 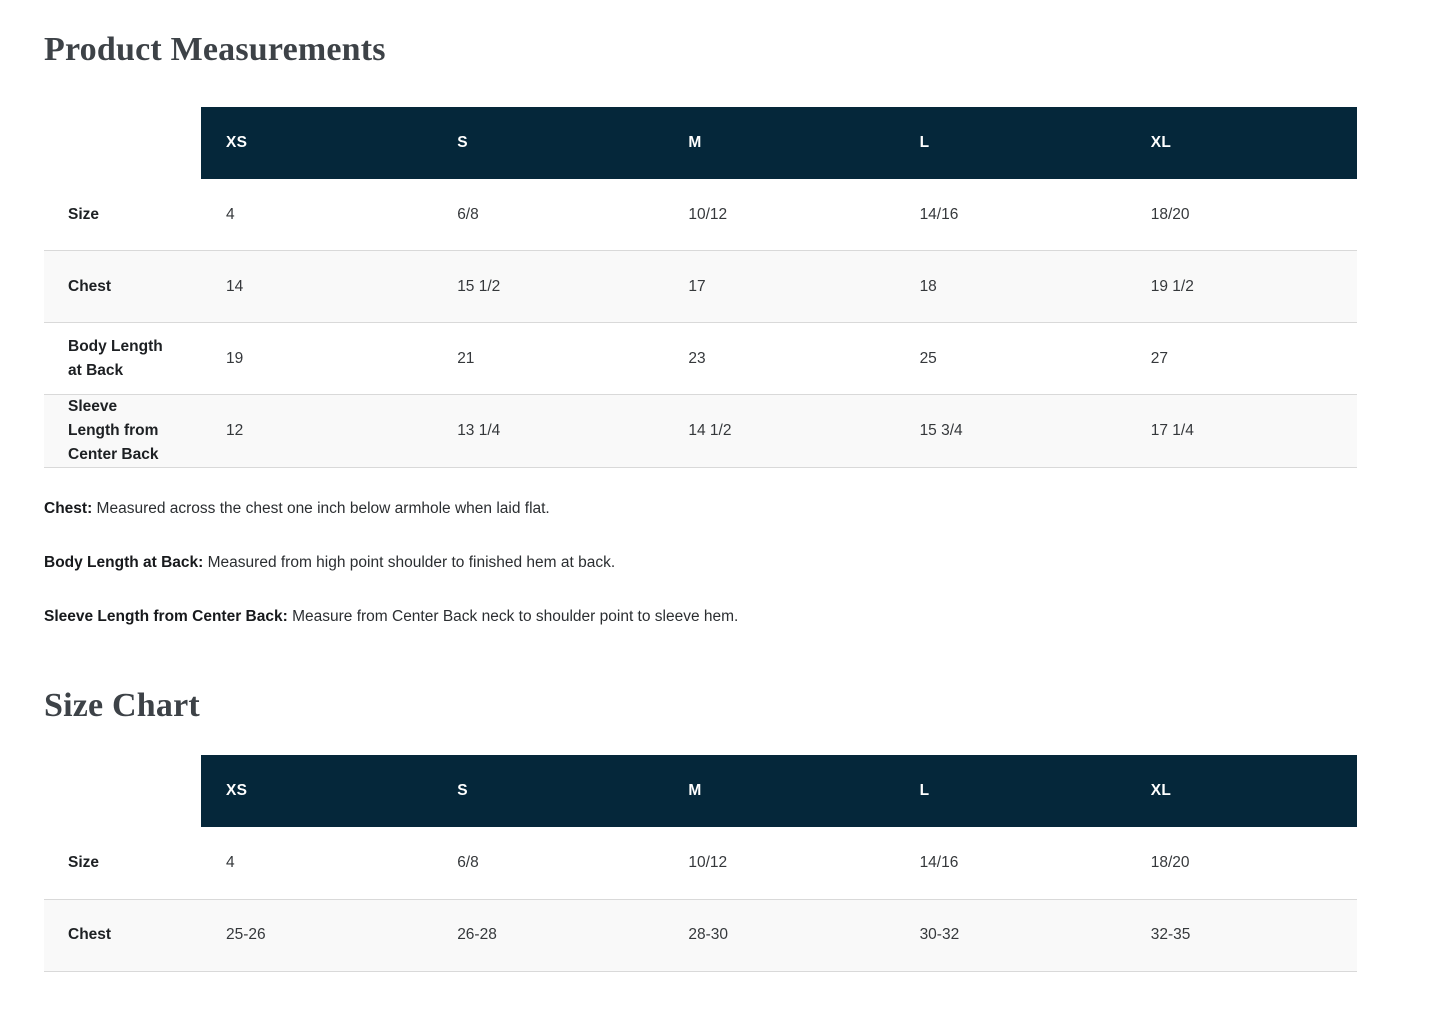 I want to click on cell-value: 17, so click(x=697, y=286).